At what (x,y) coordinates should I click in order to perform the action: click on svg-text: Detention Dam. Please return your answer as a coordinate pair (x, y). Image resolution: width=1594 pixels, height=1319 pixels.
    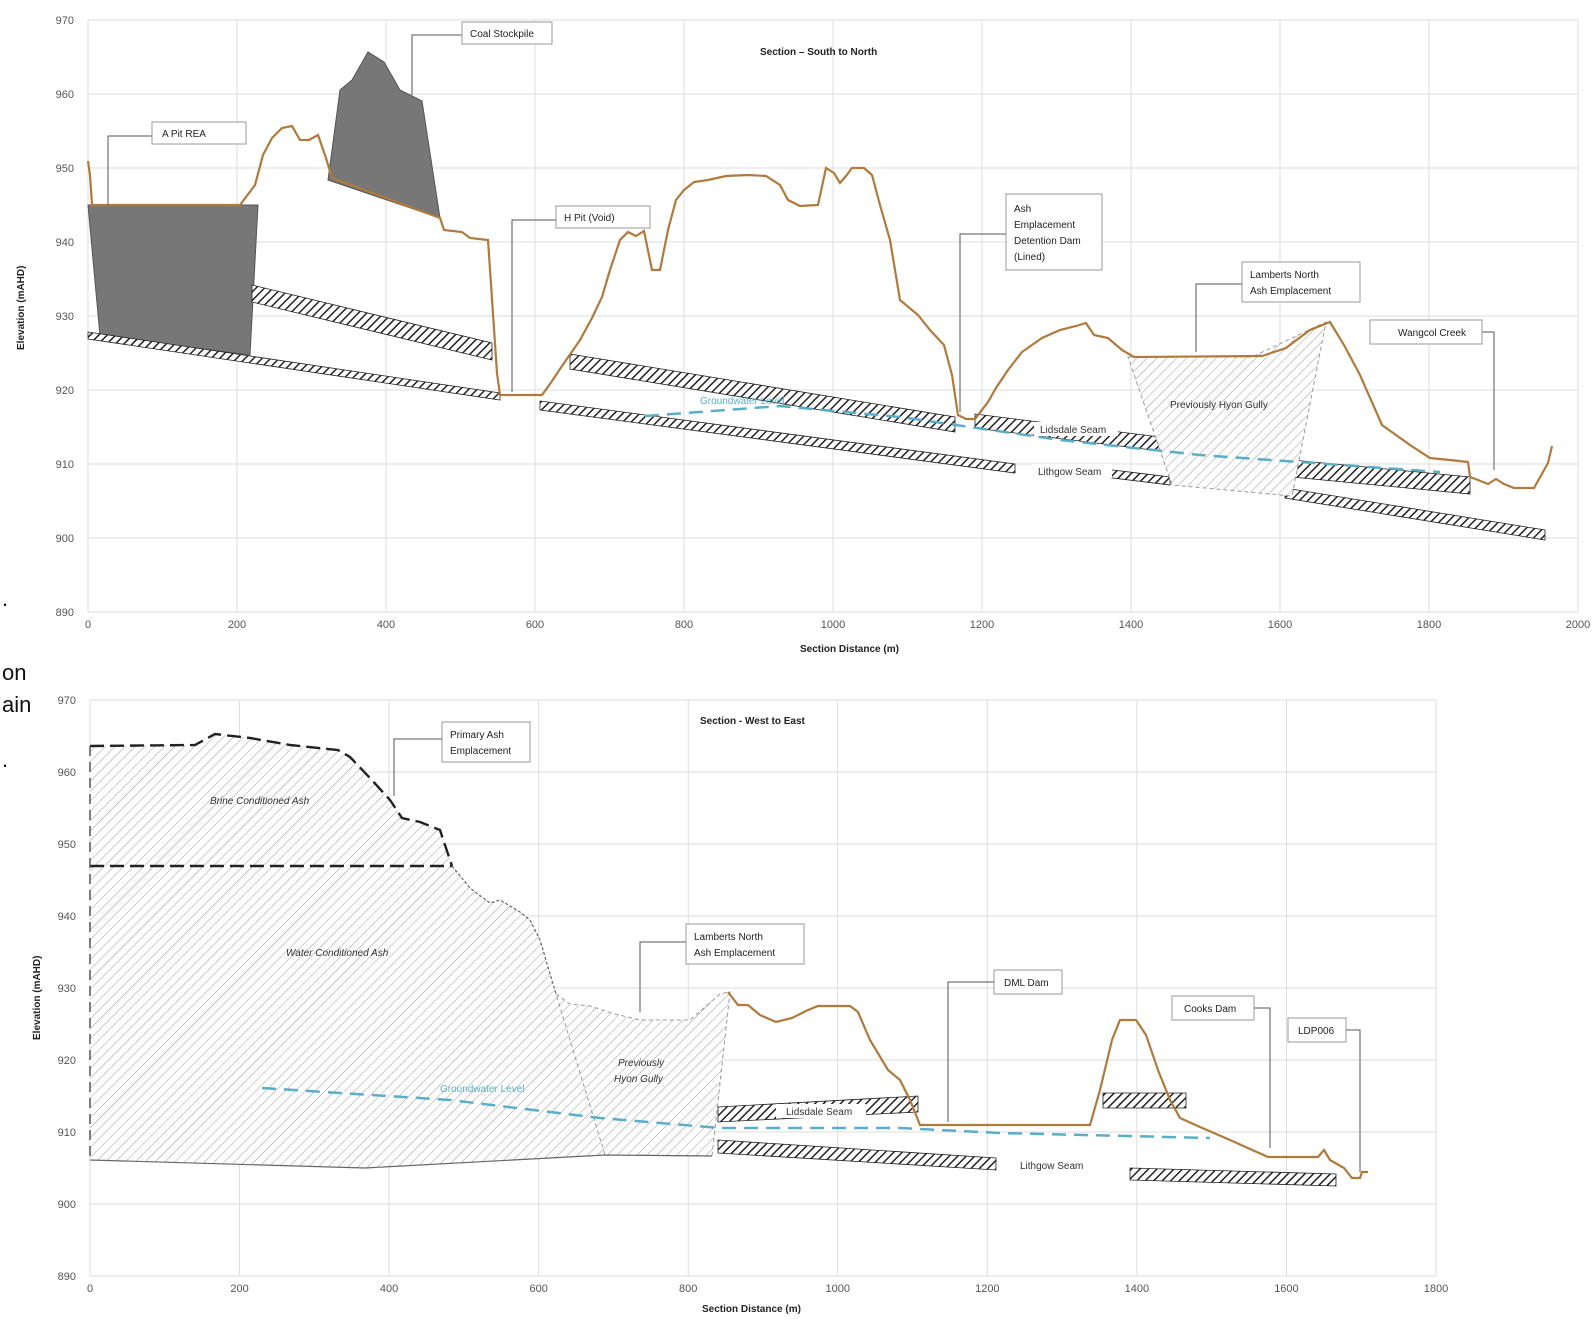
    Looking at the image, I should click on (1047, 241).